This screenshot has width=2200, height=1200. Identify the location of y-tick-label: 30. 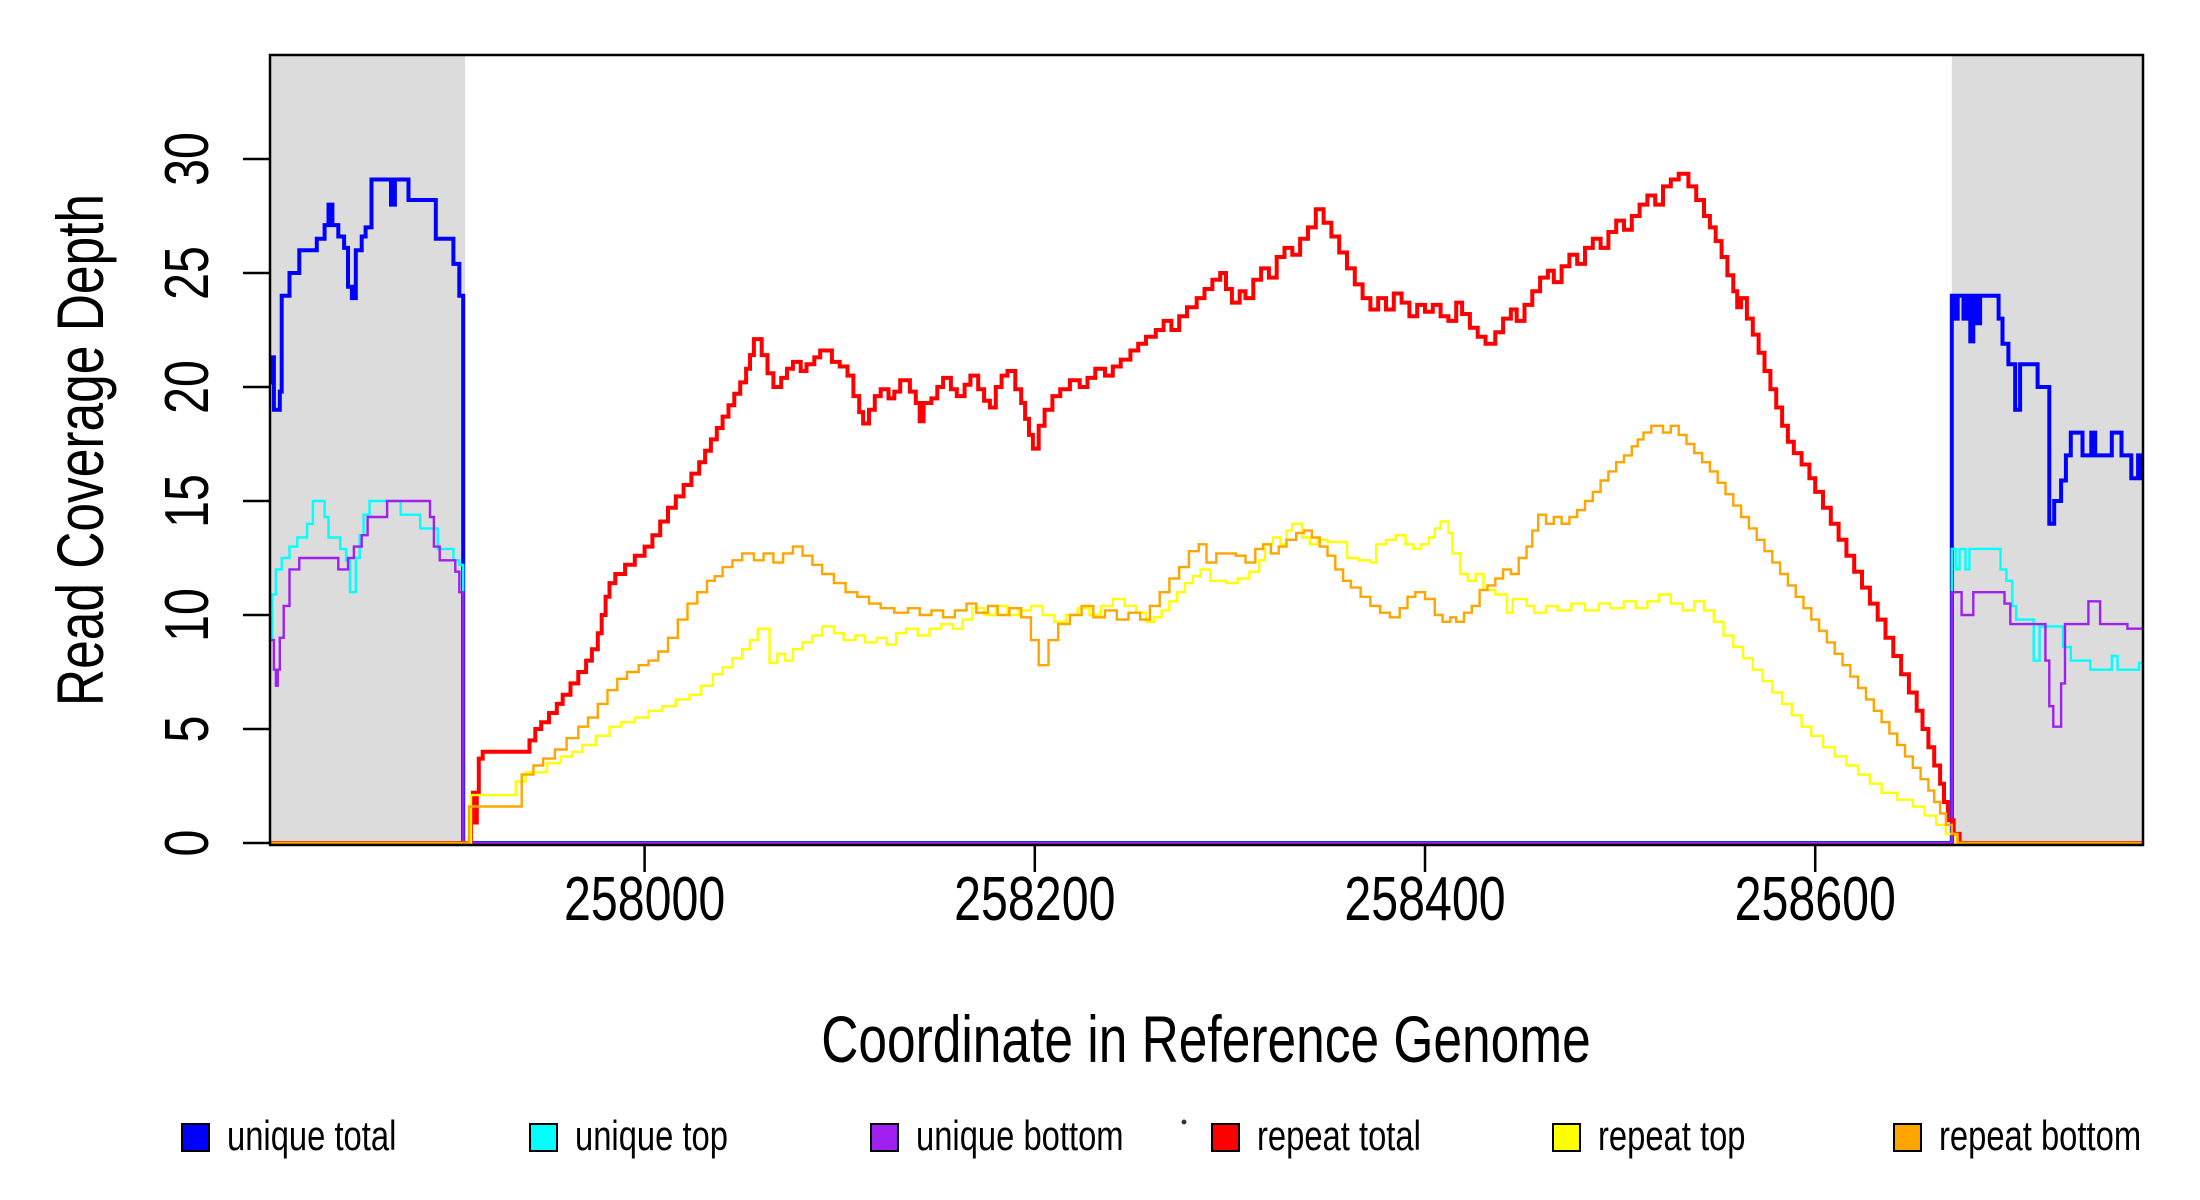
(186, 159).